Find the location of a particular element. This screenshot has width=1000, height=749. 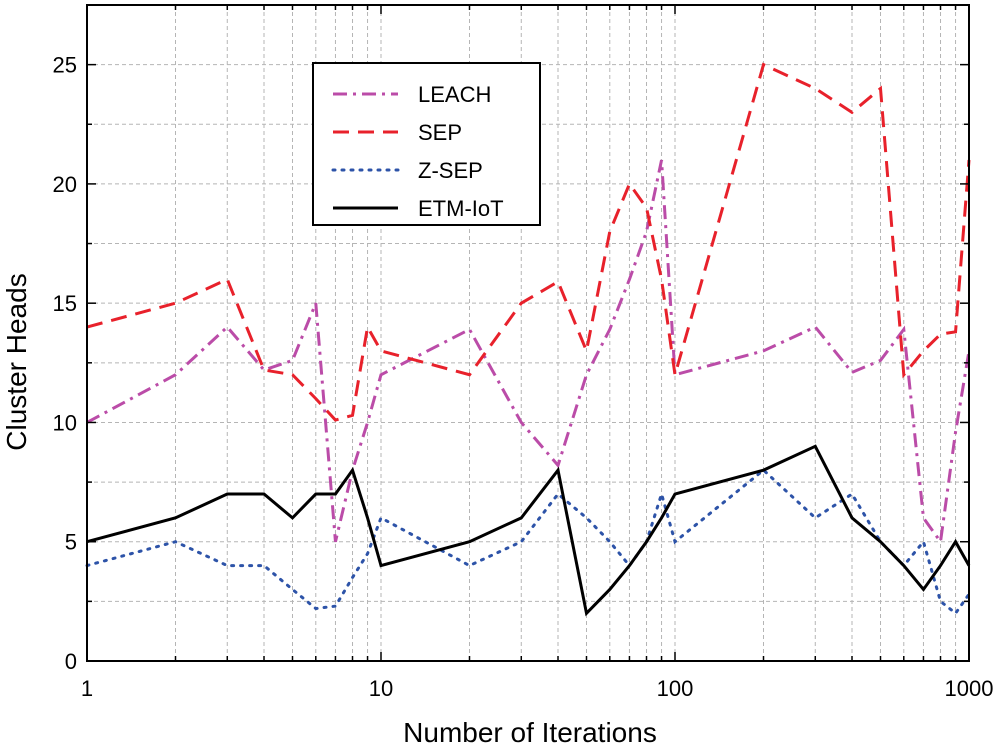

legend-label: ETM-IoT is located at coordinates (461, 208).